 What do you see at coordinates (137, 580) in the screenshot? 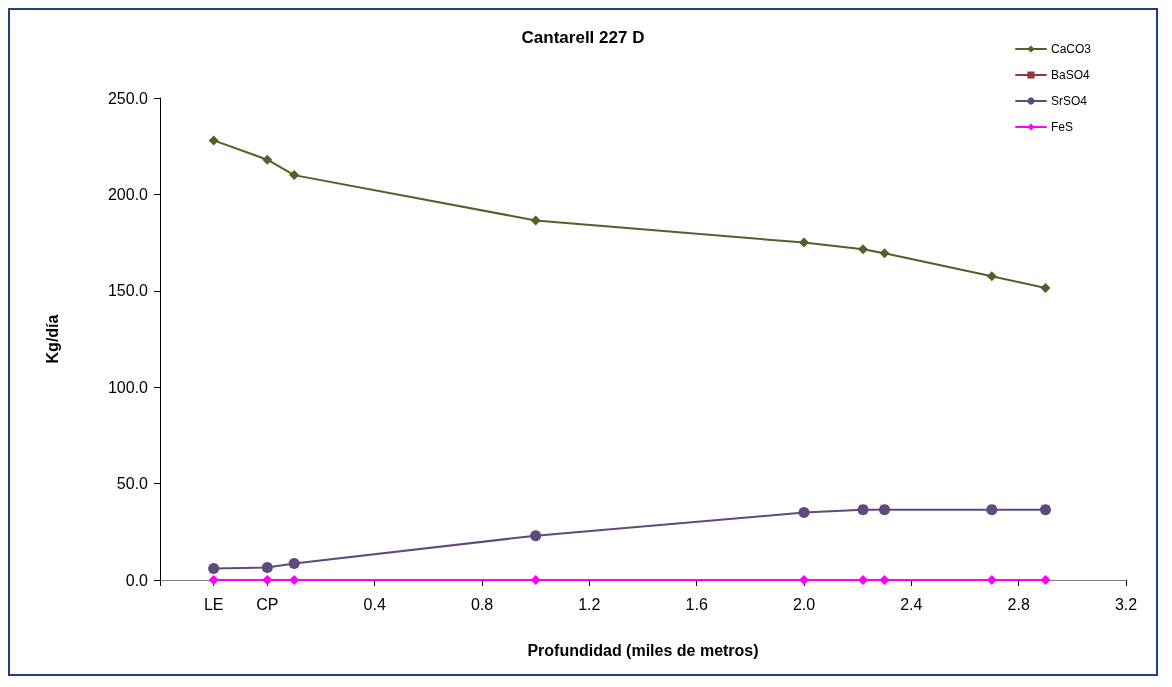
I see `y-tick-label: 0.0` at bounding box center [137, 580].